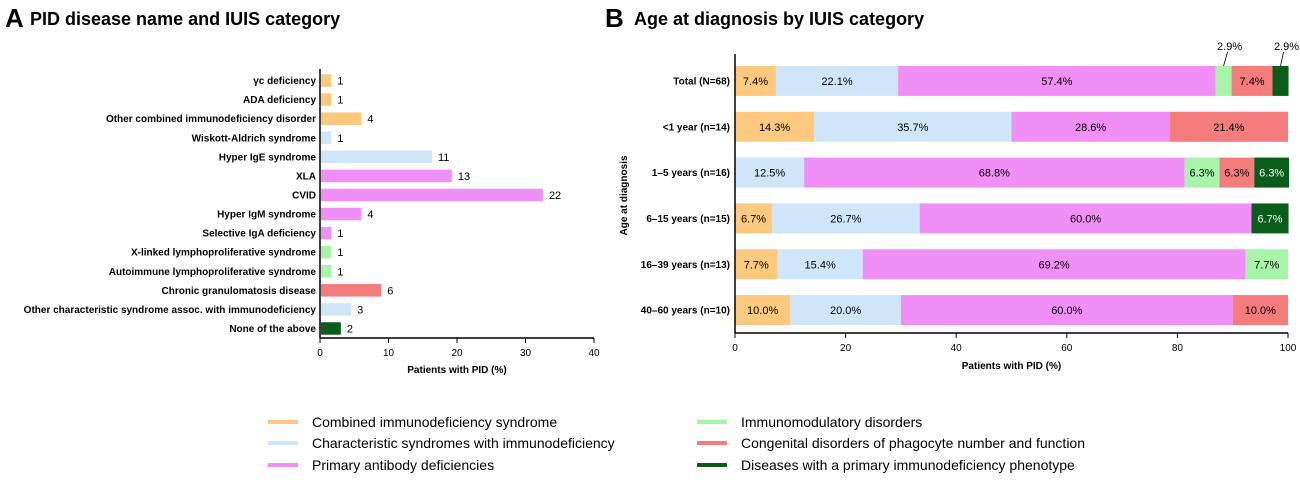 The height and width of the screenshot is (480, 1300). Describe the element at coordinates (957, 348) in the screenshot. I see `b-x-tick-label: 40` at that location.